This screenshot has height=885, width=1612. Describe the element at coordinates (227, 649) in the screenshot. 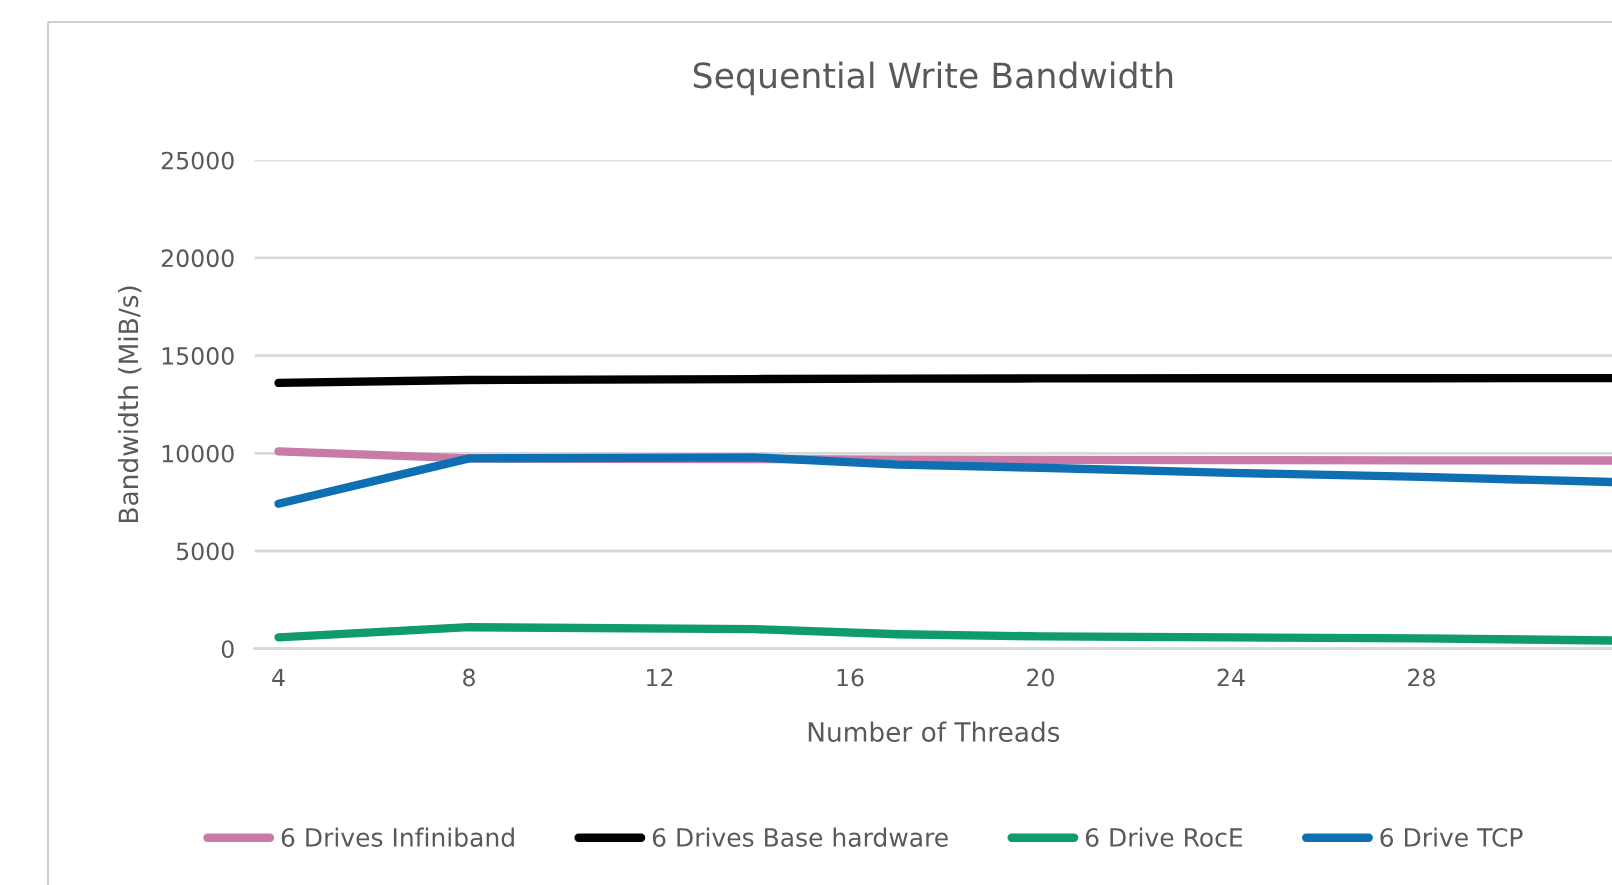

I see `y-tick-label: 0` at that location.